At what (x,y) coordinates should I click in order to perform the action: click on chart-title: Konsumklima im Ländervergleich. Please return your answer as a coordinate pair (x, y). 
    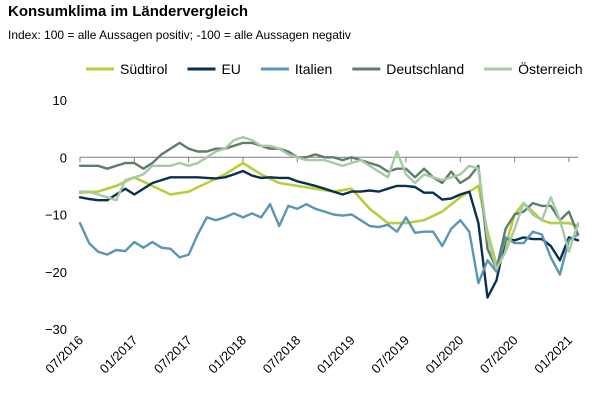
    Looking at the image, I should click on (128, 11).